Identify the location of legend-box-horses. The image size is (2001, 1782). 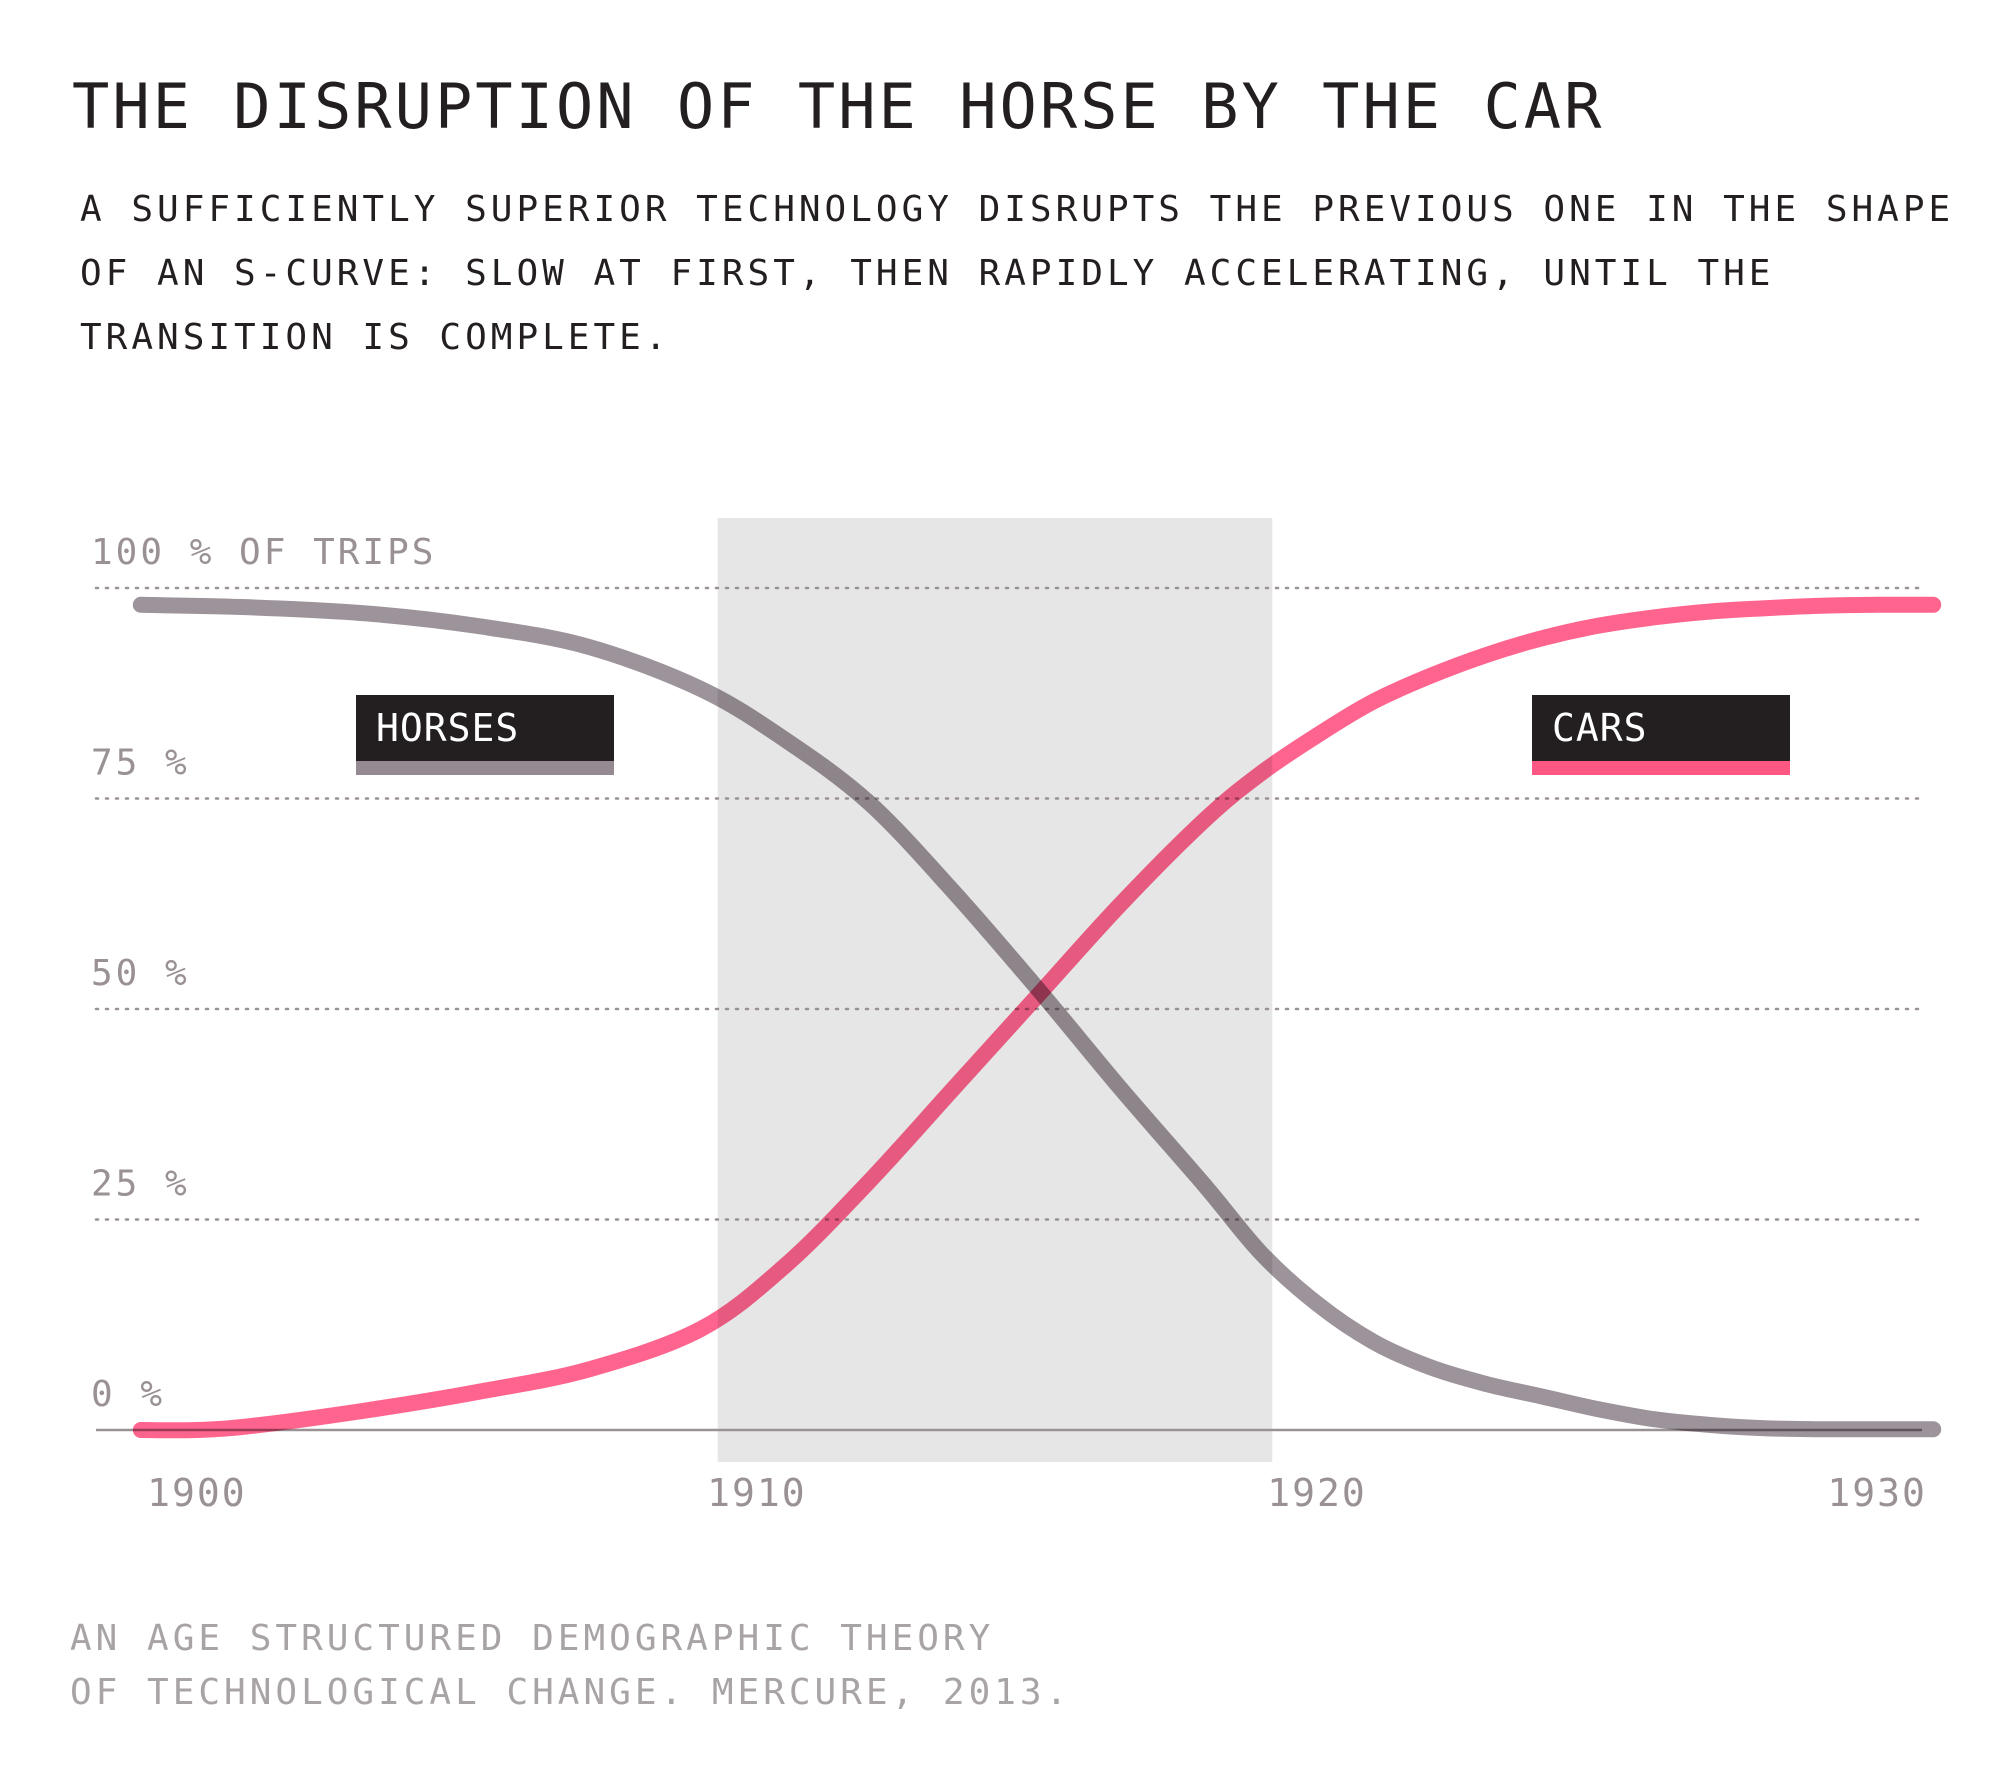
(485, 728).